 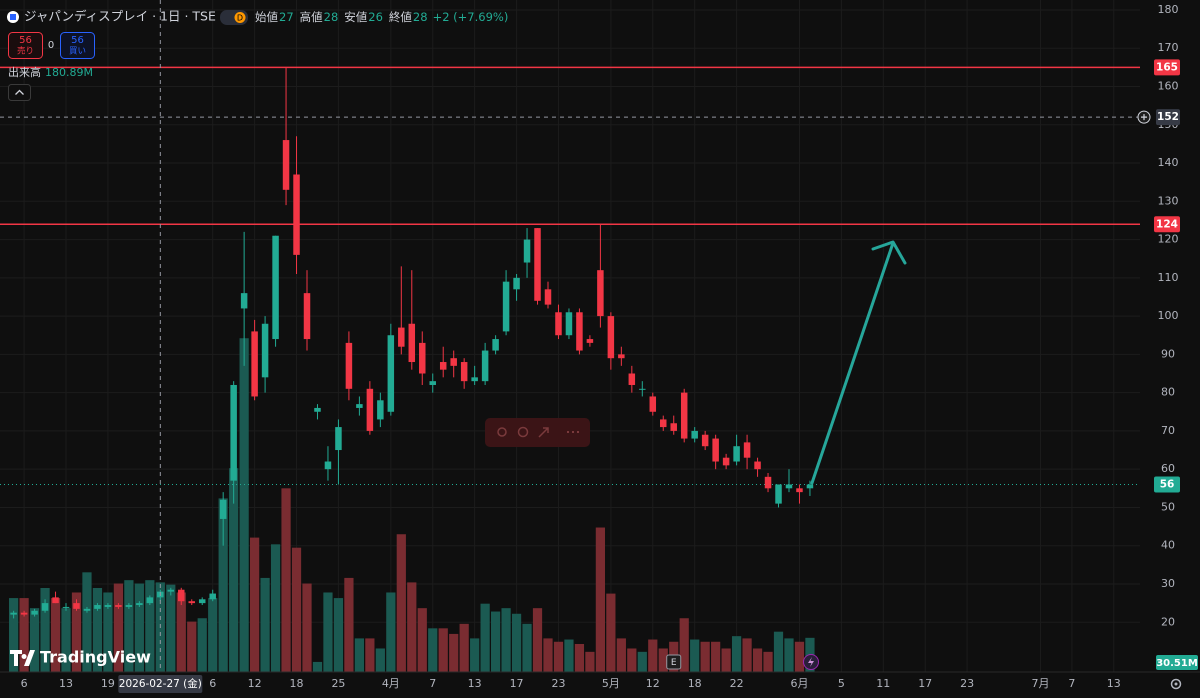 I want to click on y-tick-label: 50, so click(x=1168, y=506).